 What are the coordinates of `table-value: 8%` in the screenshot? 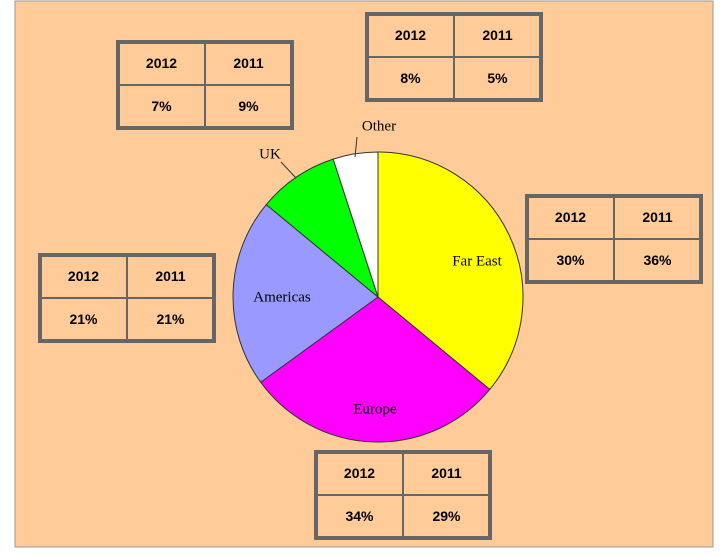 It's located at (410, 78).